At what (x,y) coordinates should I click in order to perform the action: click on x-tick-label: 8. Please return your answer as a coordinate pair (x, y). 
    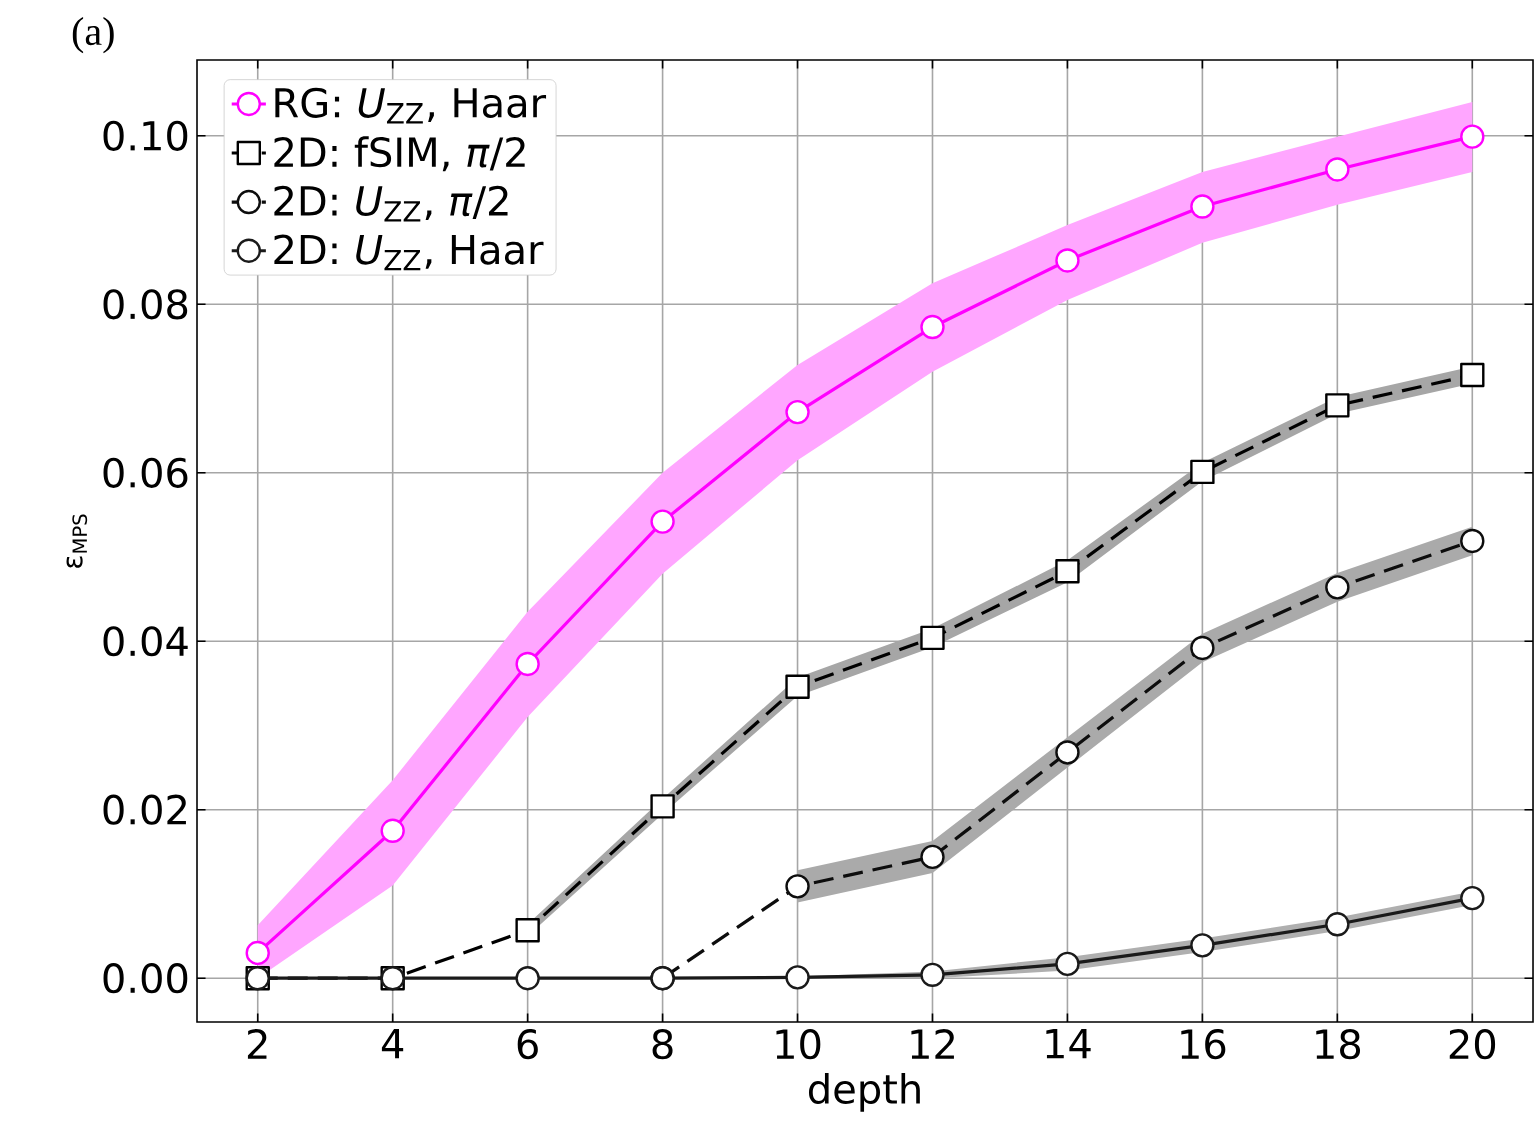
    Looking at the image, I should click on (662, 1044).